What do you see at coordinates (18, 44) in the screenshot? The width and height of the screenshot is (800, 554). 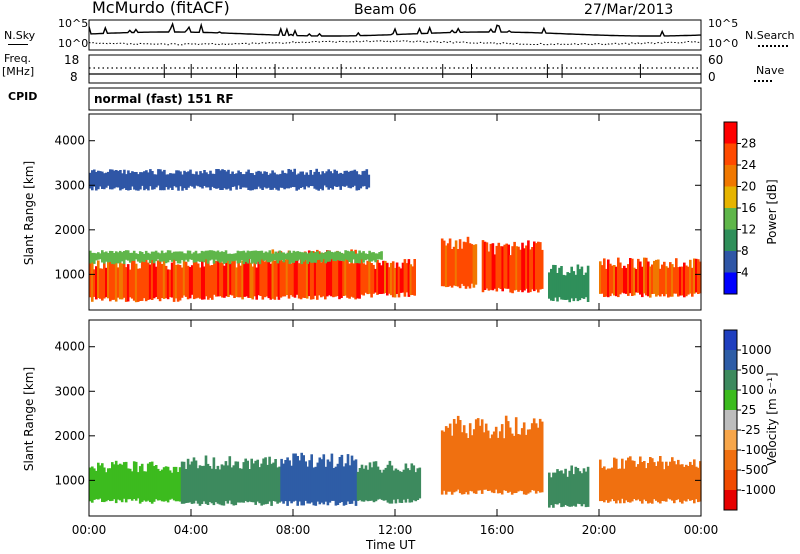 I see `nsky-line-key` at bounding box center [18, 44].